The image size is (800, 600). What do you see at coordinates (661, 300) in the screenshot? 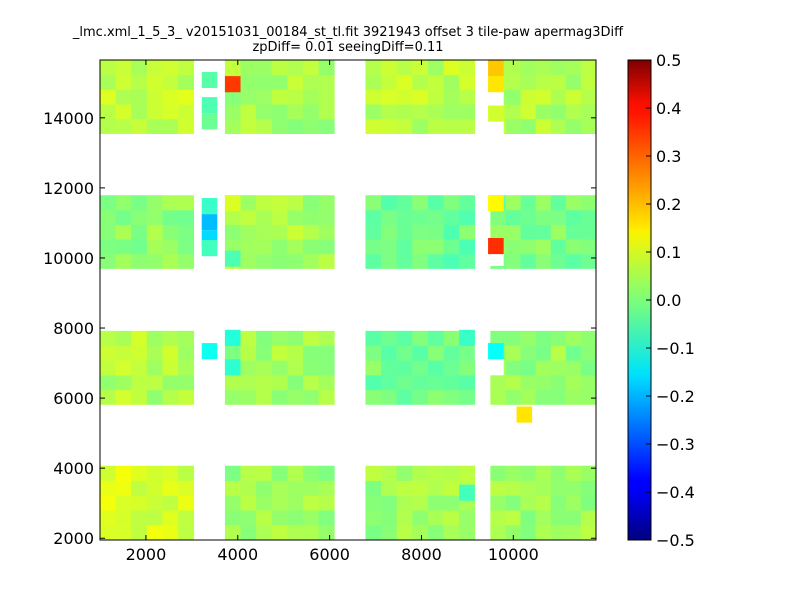
I see `colorbar: 0.50.40.30.20.10.0−0.1−0.2−0.3−0.4−0.5` at bounding box center [661, 300].